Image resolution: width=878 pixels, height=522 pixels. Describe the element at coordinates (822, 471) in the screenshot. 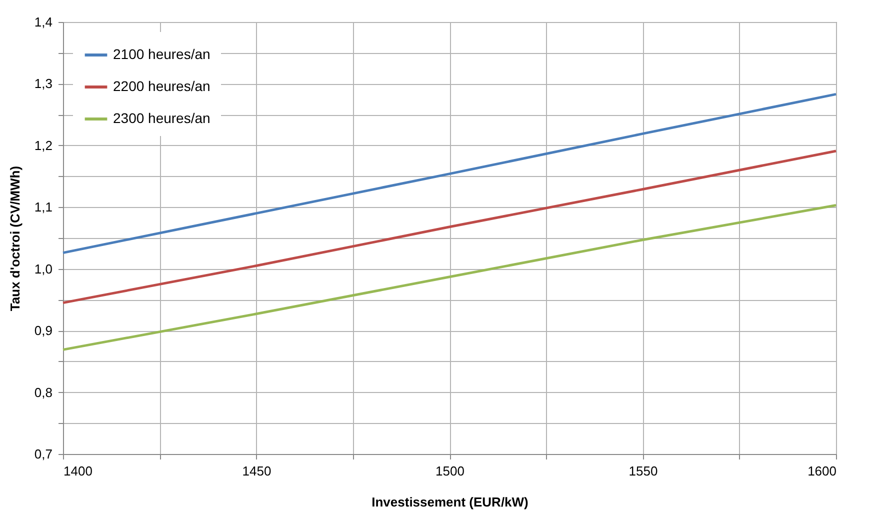

I see `x-tick-label: 1600` at that location.